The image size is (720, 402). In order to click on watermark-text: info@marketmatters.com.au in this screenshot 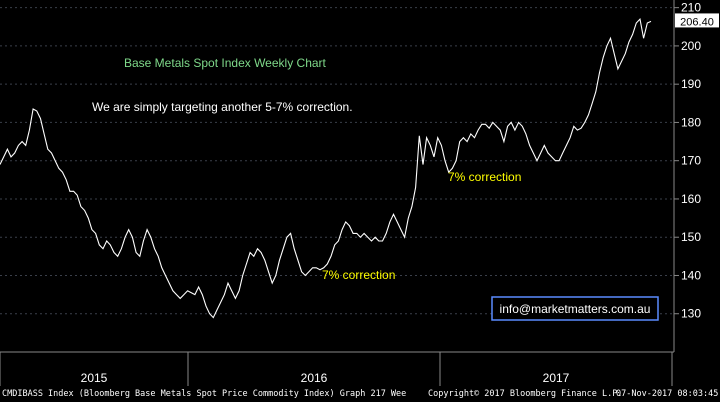, I will do `click(575, 309)`.